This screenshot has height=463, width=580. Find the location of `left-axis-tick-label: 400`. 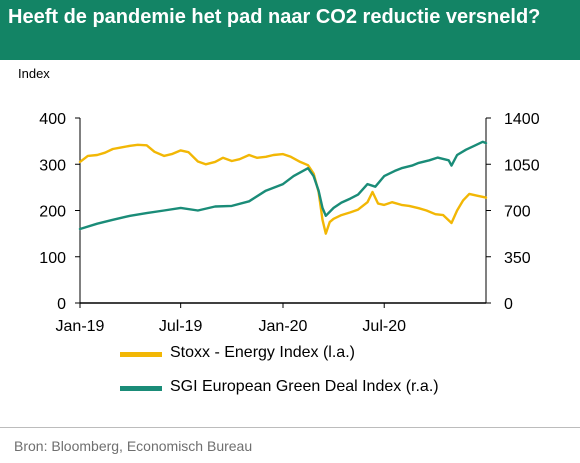

left-axis-tick-label: 400 is located at coordinates (52, 119).